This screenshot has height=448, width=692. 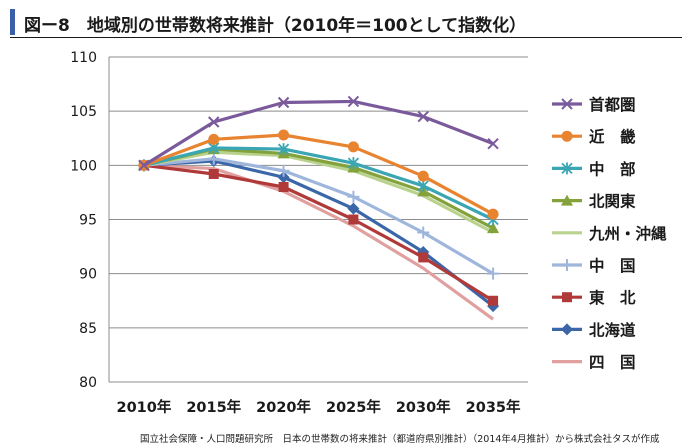 I want to click on x-tick-label: 2025年, so click(x=353, y=407).